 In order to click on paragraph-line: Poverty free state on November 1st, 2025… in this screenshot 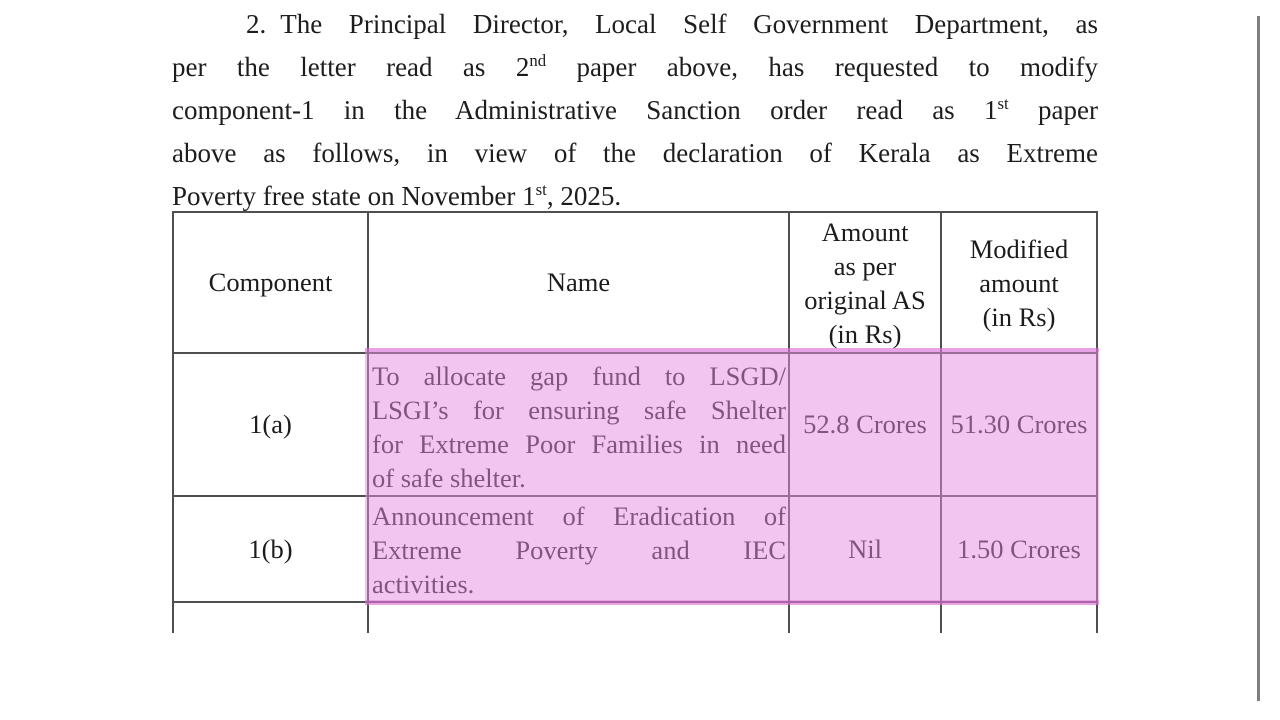, I will do `click(635, 196)`.